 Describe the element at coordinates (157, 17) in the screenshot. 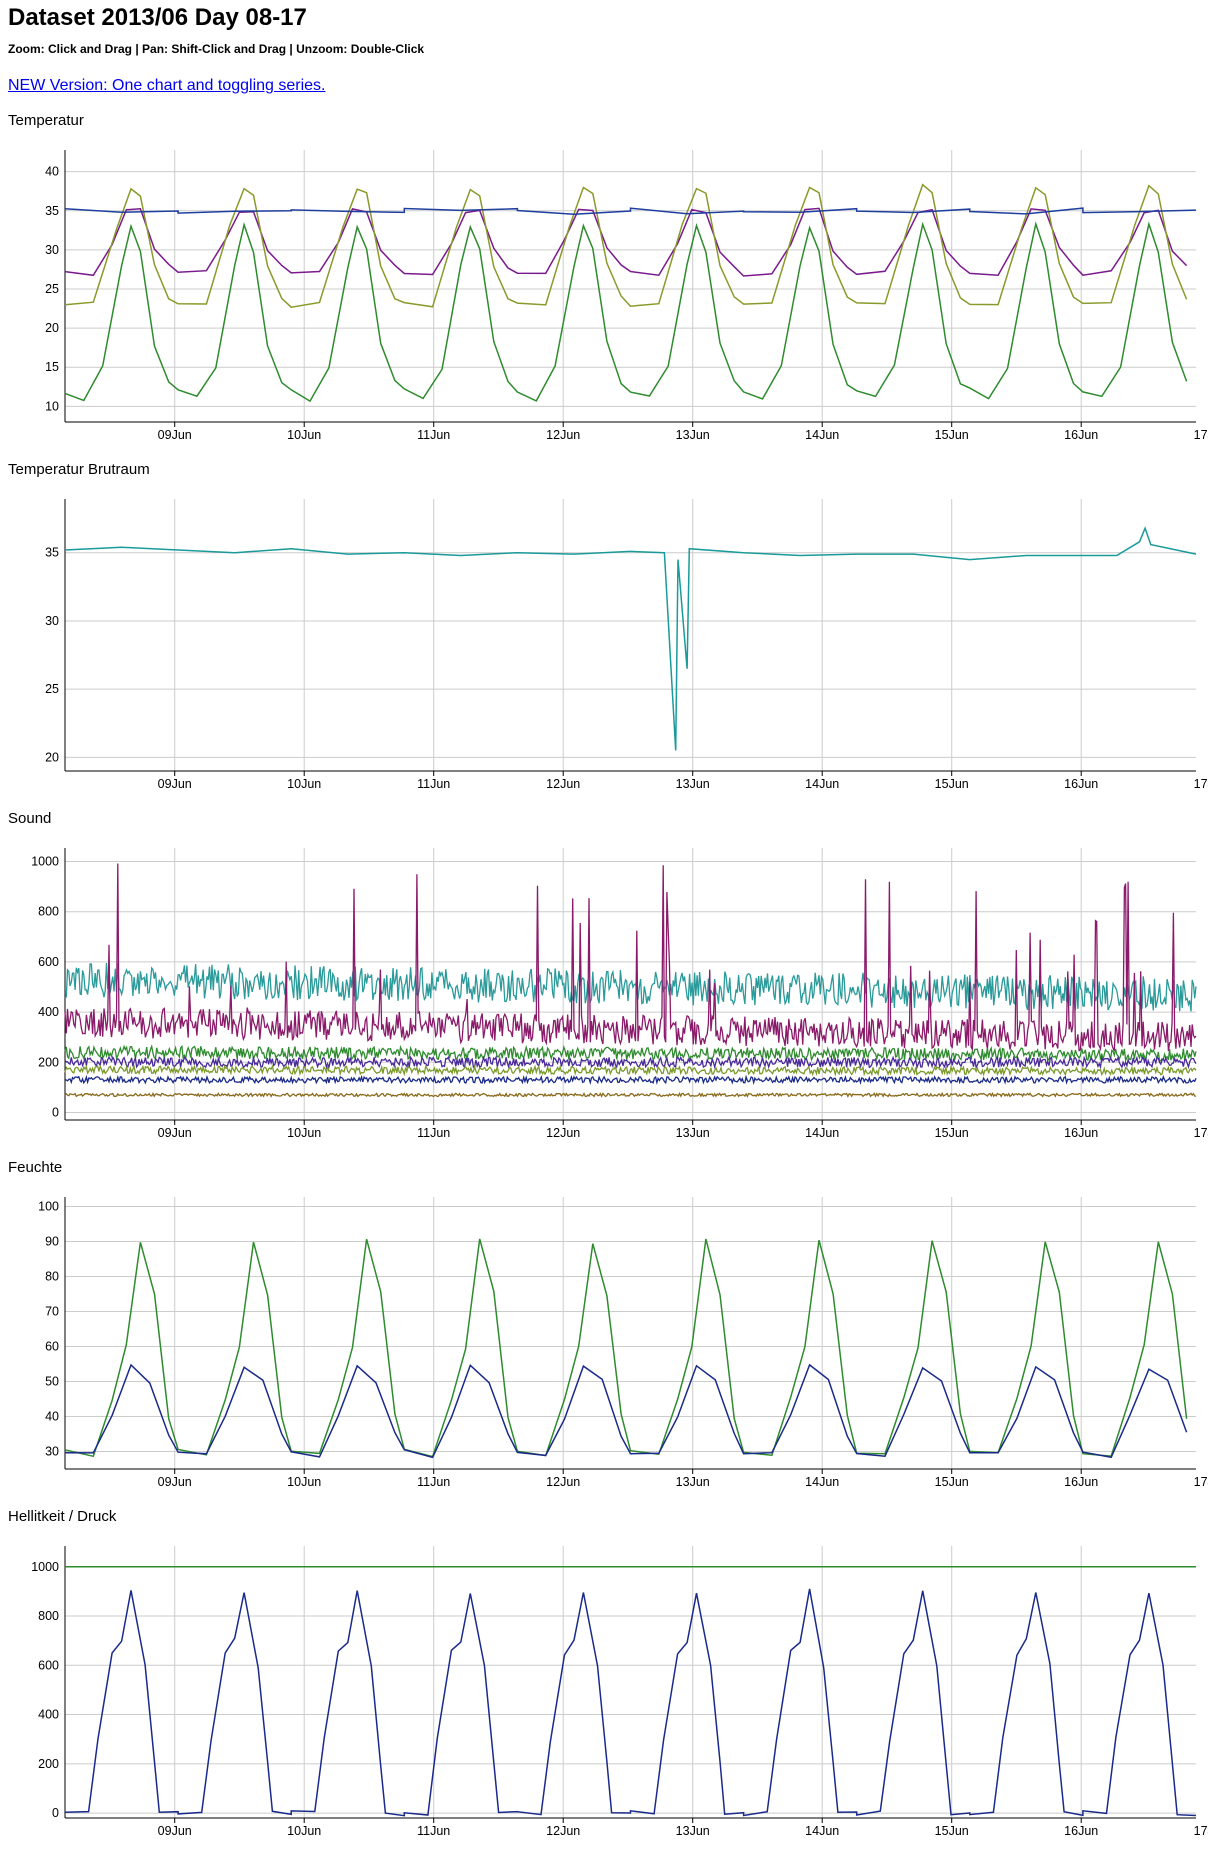

I see `page-title: Dataset 2013/06 Day 08-17` at that location.